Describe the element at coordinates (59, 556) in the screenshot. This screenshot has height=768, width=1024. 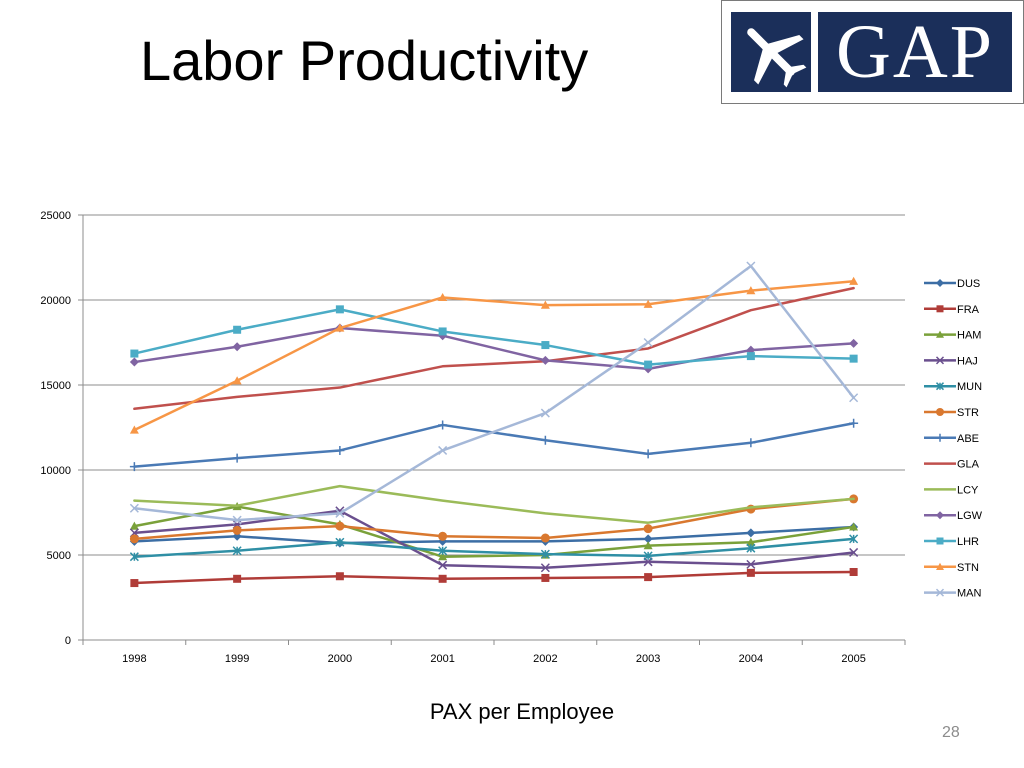
I see `y-tick-label: 5000` at that location.